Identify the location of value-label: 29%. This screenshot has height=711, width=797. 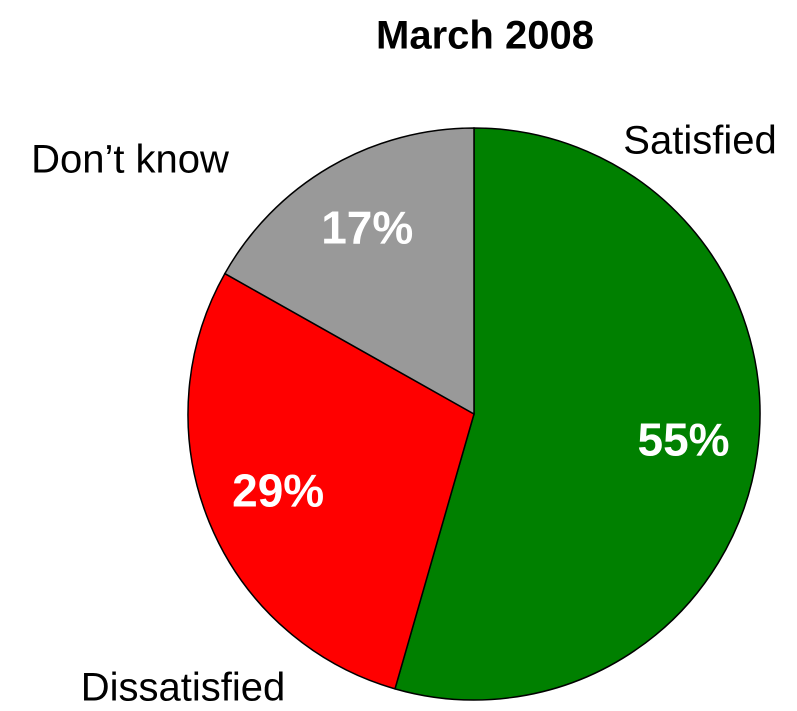
(278, 490).